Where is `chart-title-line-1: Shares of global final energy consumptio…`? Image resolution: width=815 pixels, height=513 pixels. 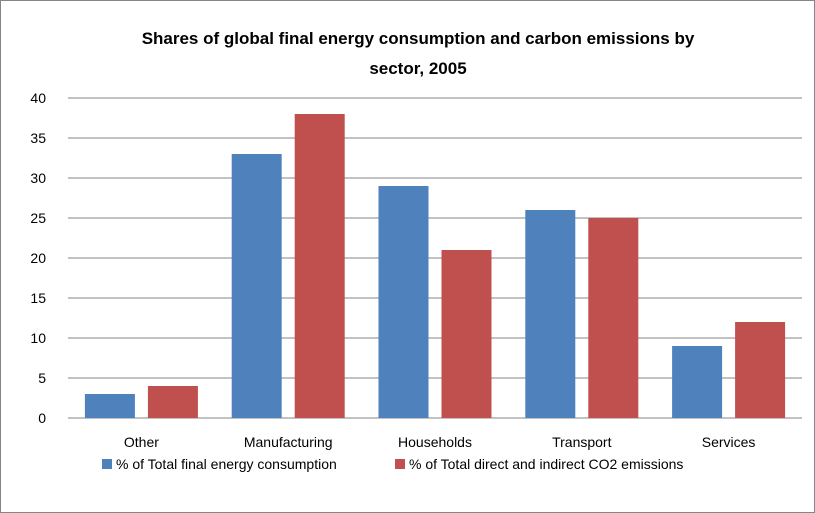
chart-title-line-1: Shares of global final energy consumptio… is located at coordinates (418, 38).